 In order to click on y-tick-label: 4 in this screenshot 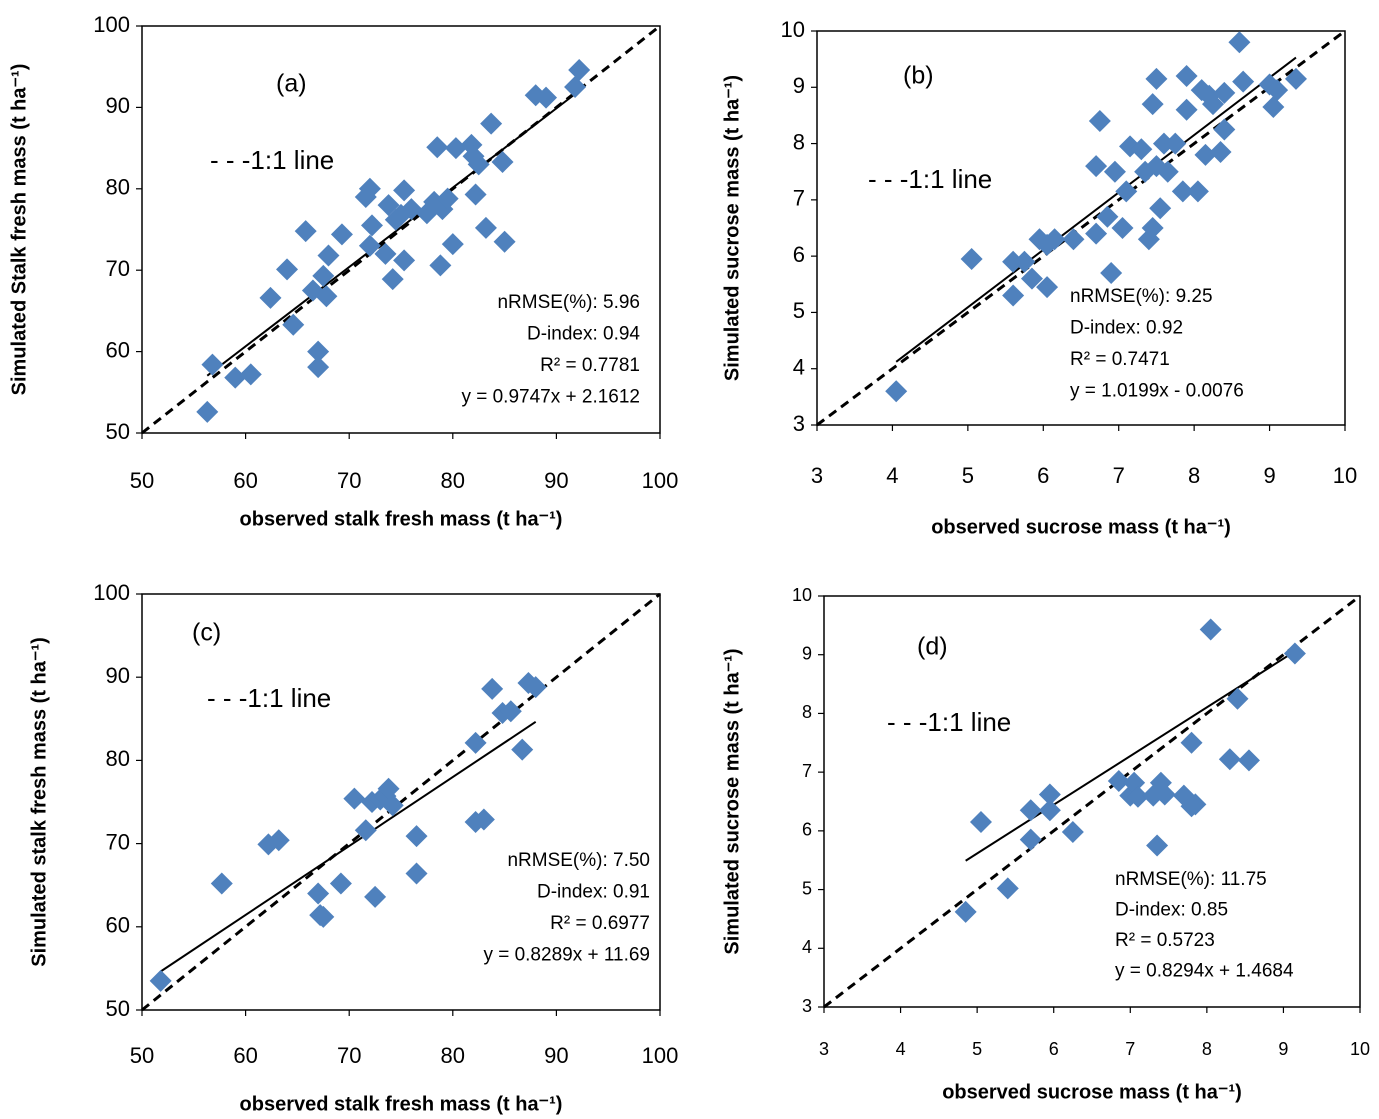, I will do `click(799, 367)`.